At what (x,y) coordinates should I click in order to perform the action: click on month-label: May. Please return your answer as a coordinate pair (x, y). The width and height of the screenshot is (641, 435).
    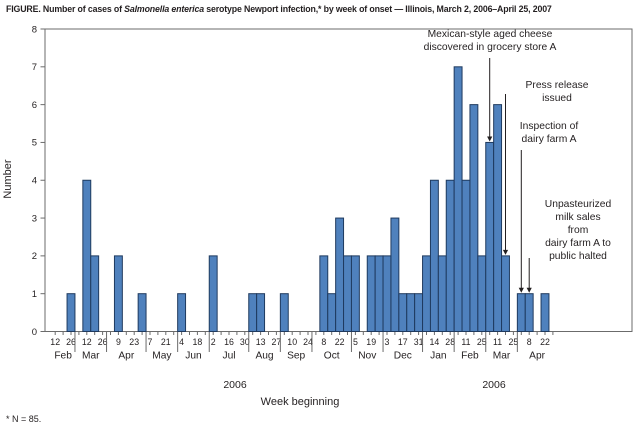
    Looking at the image, I should click on (162, 356).